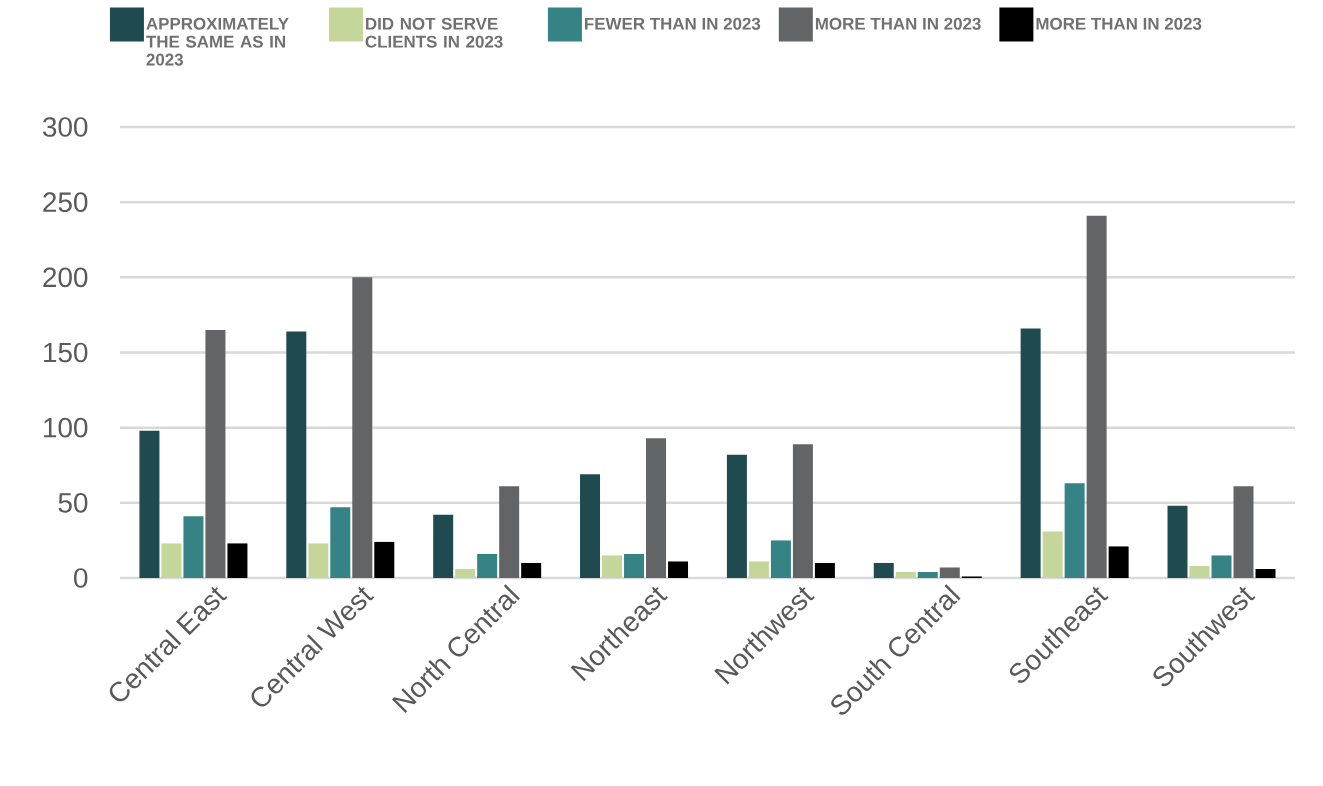  Describe the element at coordinates (66, 427) in the screenshot. I see `y-tick-label: 100` at that location.